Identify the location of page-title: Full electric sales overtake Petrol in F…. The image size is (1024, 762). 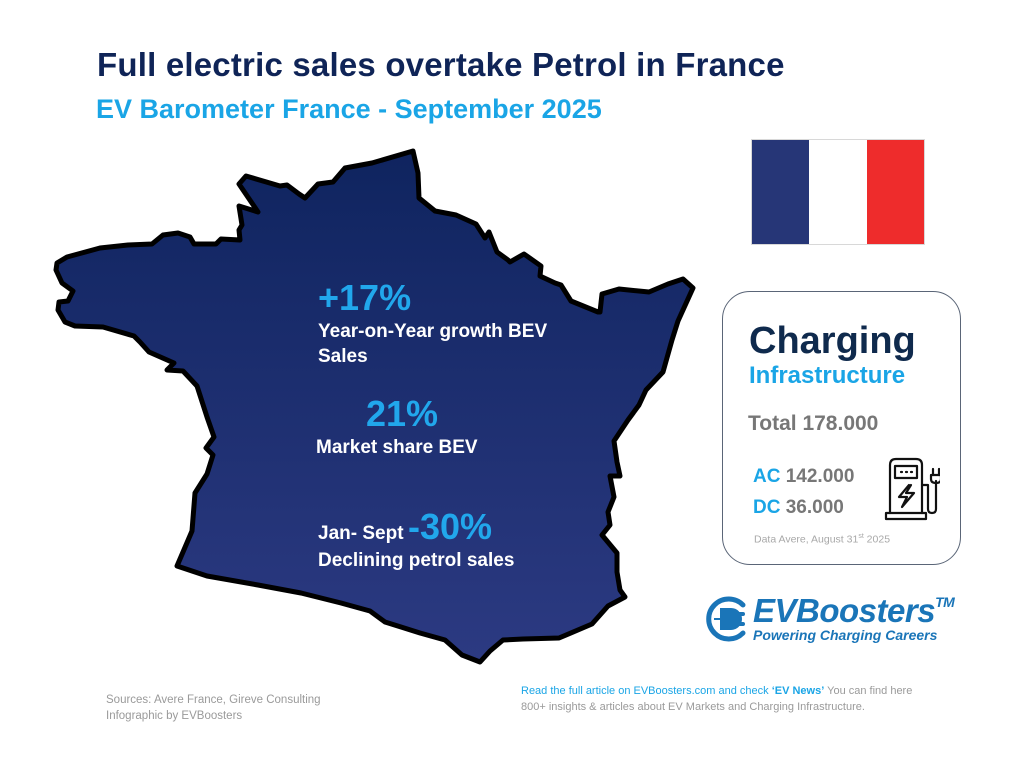
(441, 64).